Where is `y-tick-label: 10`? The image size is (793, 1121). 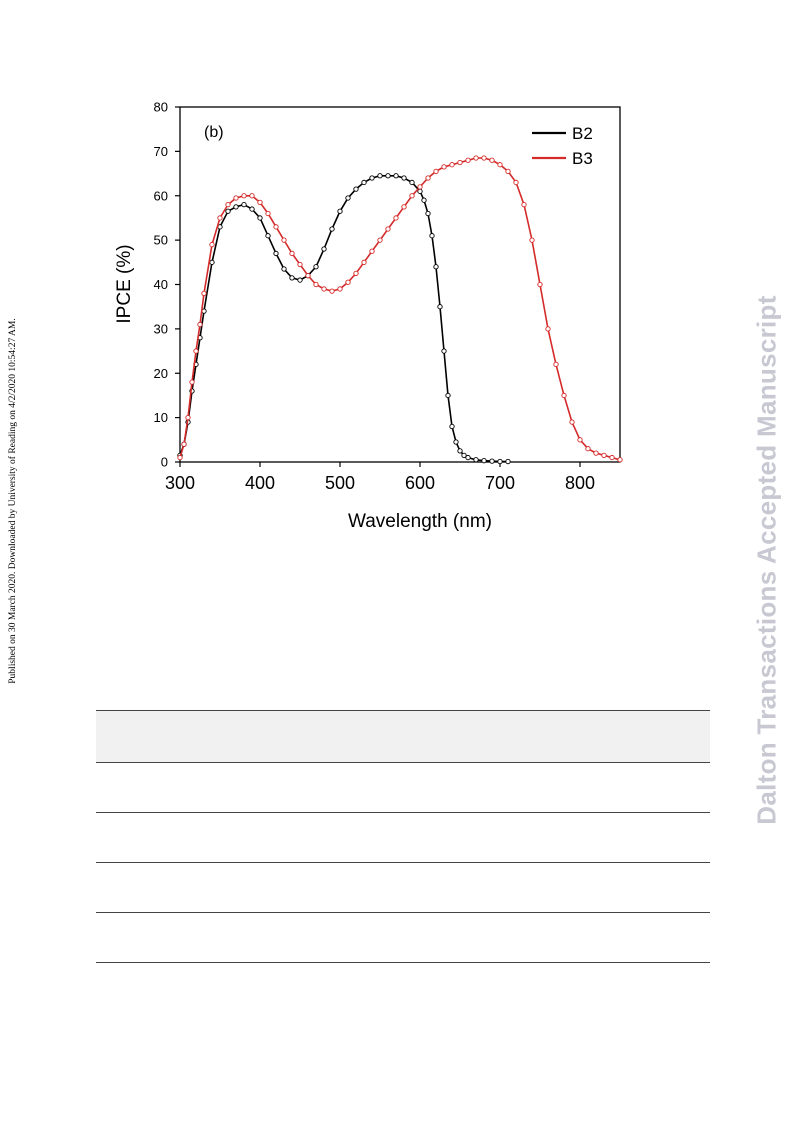 y-tick-label: 10 is located at coordinates (161, 417).